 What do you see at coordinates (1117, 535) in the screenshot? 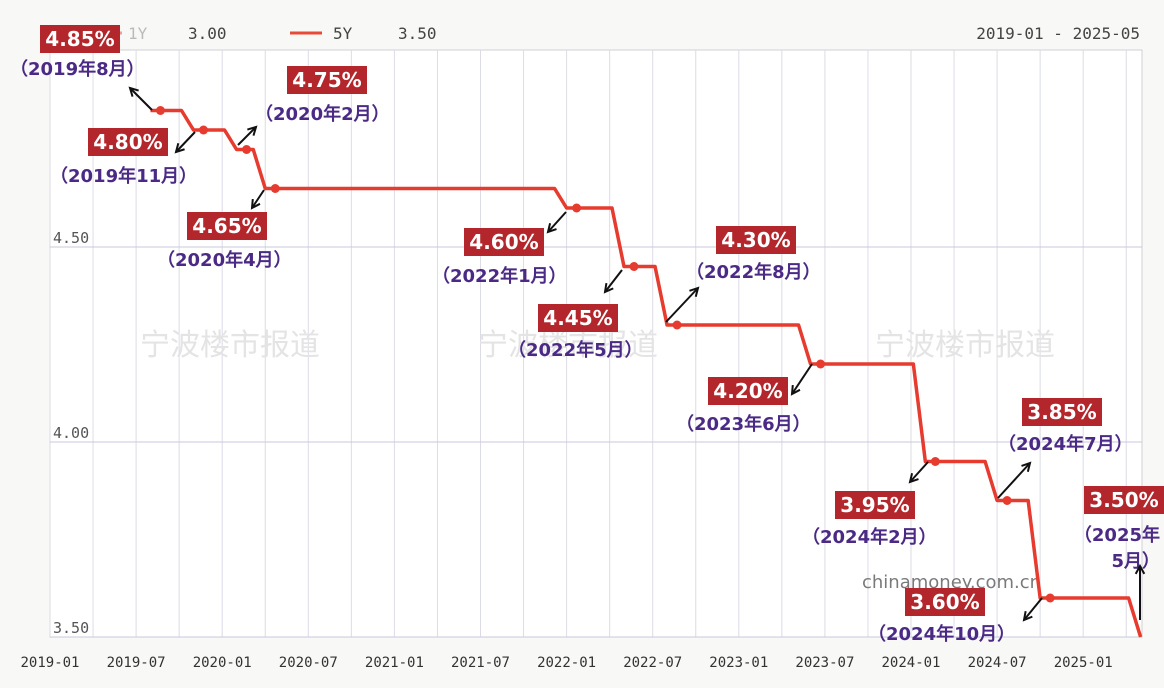
I see `date-label: （2025年` at bounding box center [1117, 535].